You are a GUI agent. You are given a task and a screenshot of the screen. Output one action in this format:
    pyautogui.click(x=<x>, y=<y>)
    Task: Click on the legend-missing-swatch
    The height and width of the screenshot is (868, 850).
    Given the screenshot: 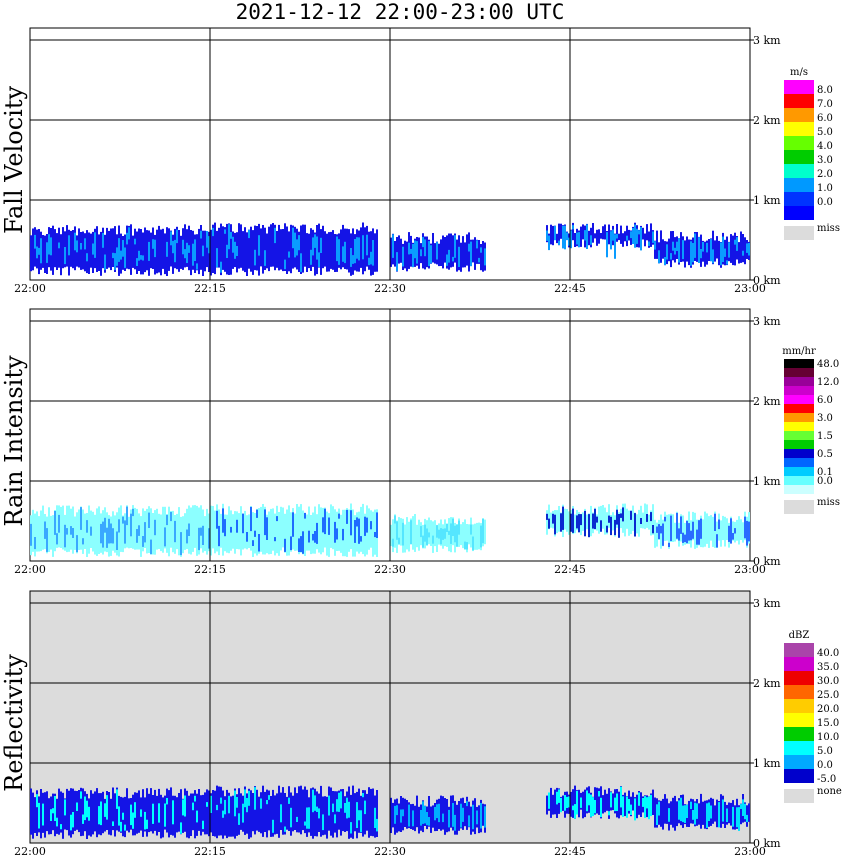 What is the action you would take?
    pyautogui.click(x=799, y=796)
    